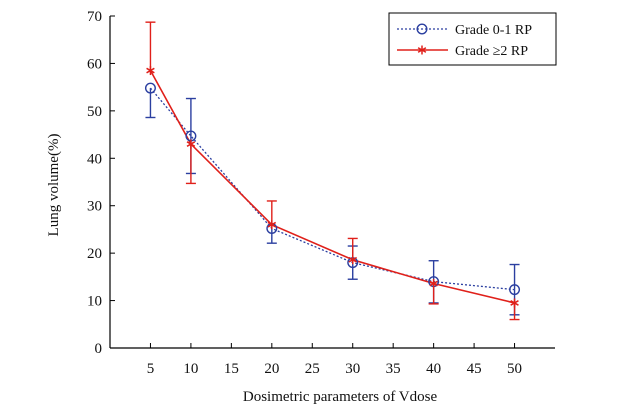 The image size is (624, 411). I want to click on x-tick-label: 25, so click(312, 369).